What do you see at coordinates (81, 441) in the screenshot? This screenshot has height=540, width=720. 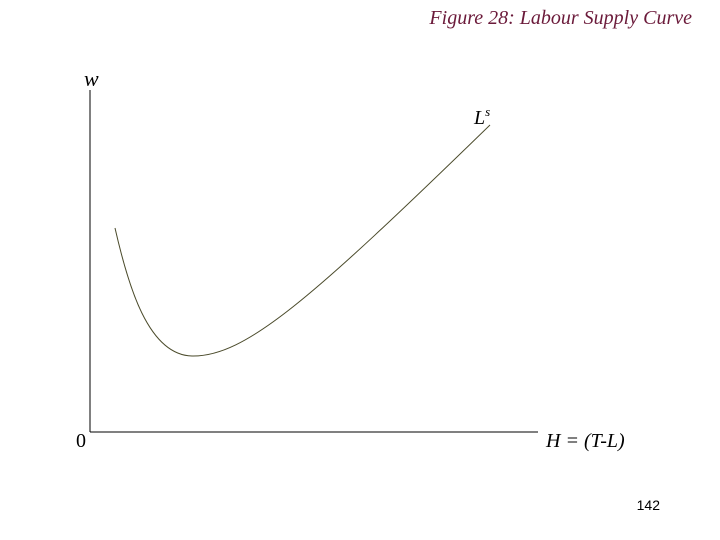 I see `origin-label: 0` at bounding box center [81, 441].